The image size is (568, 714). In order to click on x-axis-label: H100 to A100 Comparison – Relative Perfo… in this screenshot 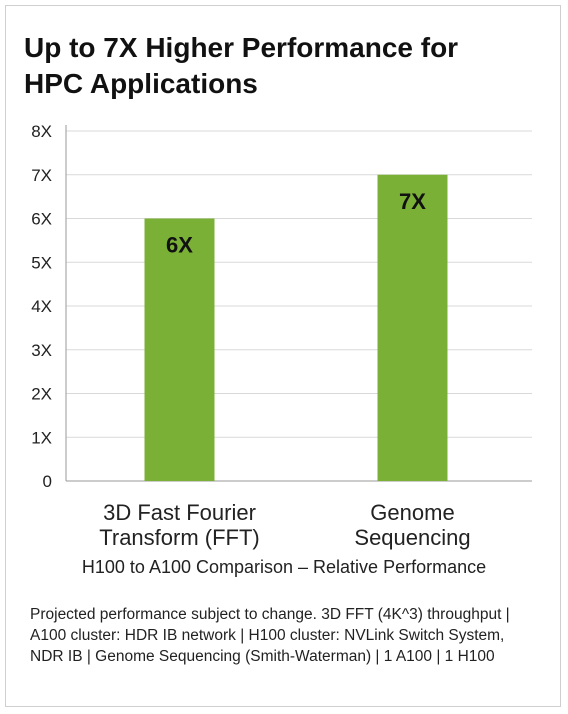, I will do `click(284, 567)`.